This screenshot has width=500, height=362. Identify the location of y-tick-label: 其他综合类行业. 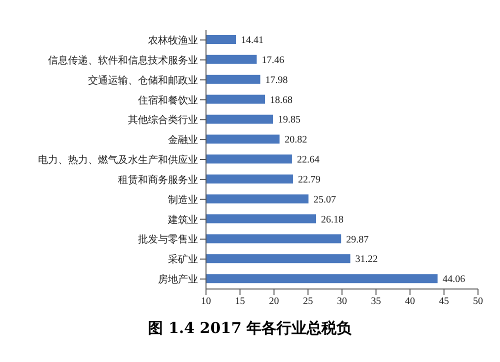
(163, 120).